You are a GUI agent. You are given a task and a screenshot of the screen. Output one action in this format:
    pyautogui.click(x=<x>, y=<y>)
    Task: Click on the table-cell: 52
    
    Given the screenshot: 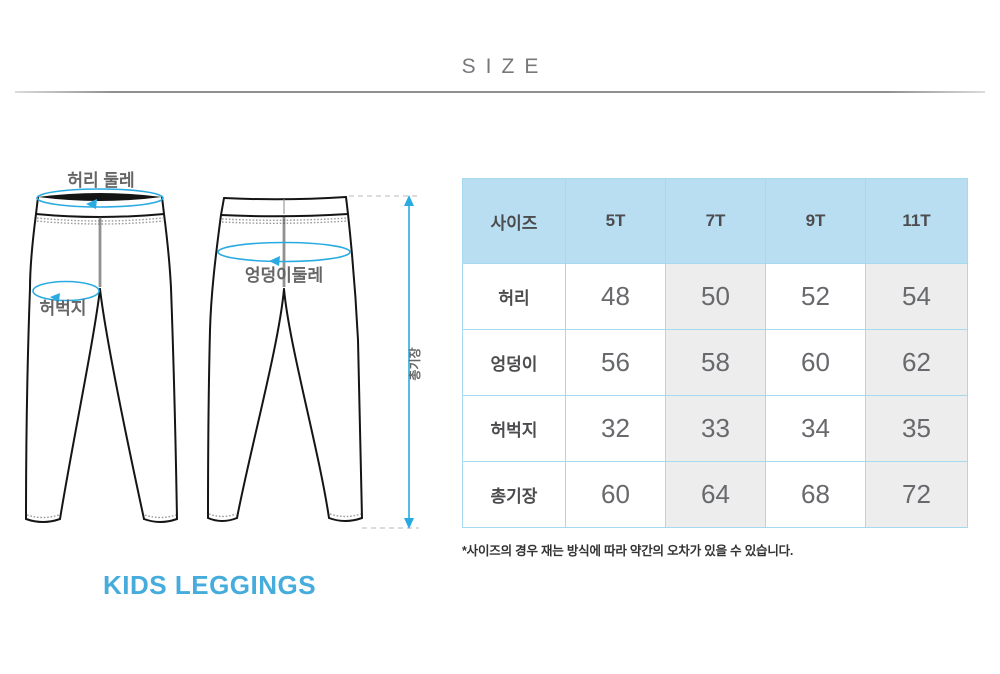 What is the action you would take?
    pyautogui.click(x=815, y=296)
    